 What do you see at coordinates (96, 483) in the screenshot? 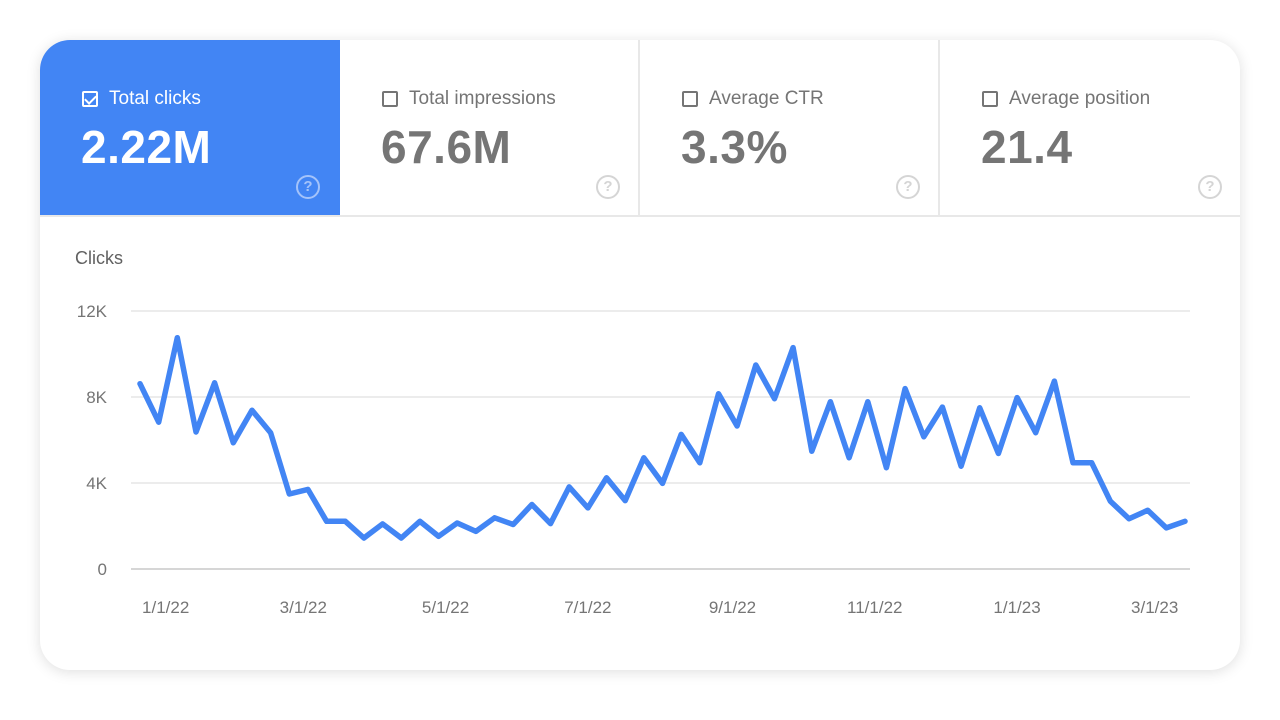
I see `y-tick-label: 4K` at bounding box center [96, 483].